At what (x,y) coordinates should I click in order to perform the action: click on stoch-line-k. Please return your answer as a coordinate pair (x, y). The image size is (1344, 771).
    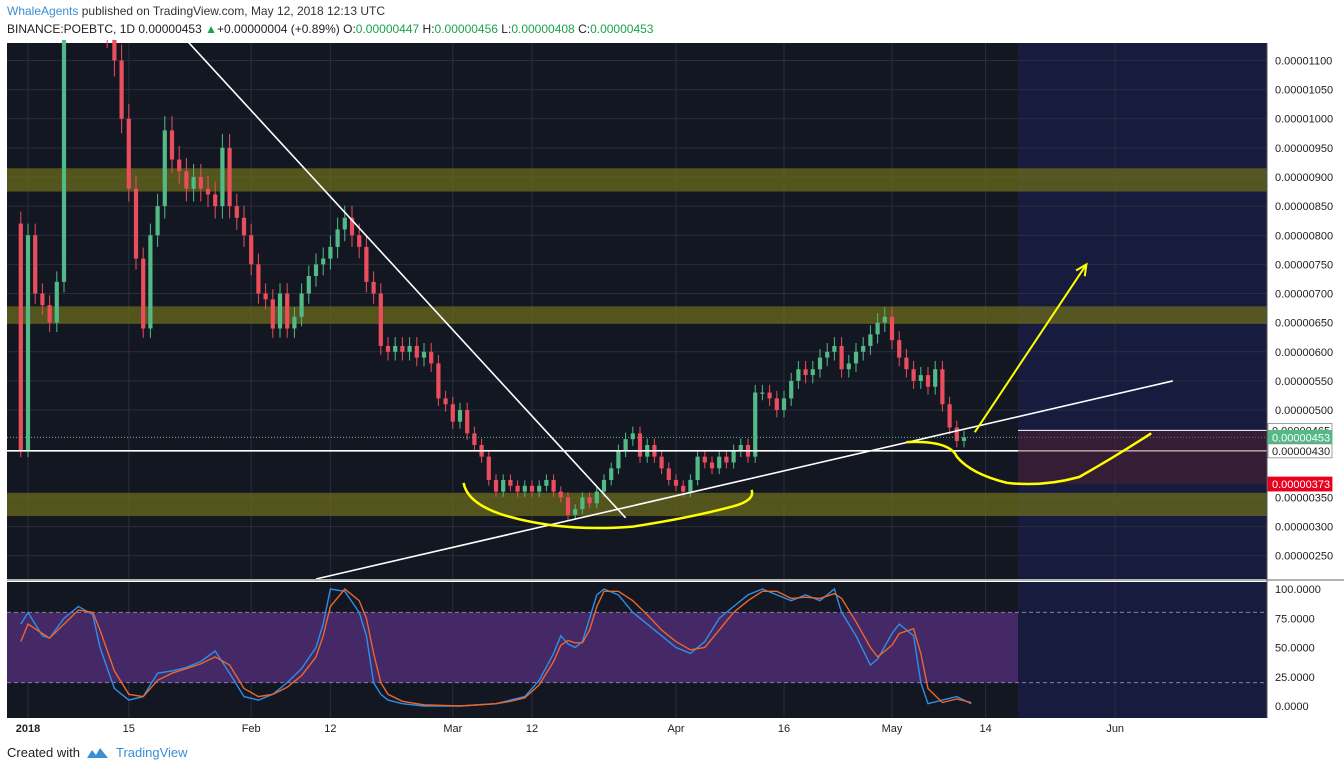
    Looking at the image, I should click on (496, 647).